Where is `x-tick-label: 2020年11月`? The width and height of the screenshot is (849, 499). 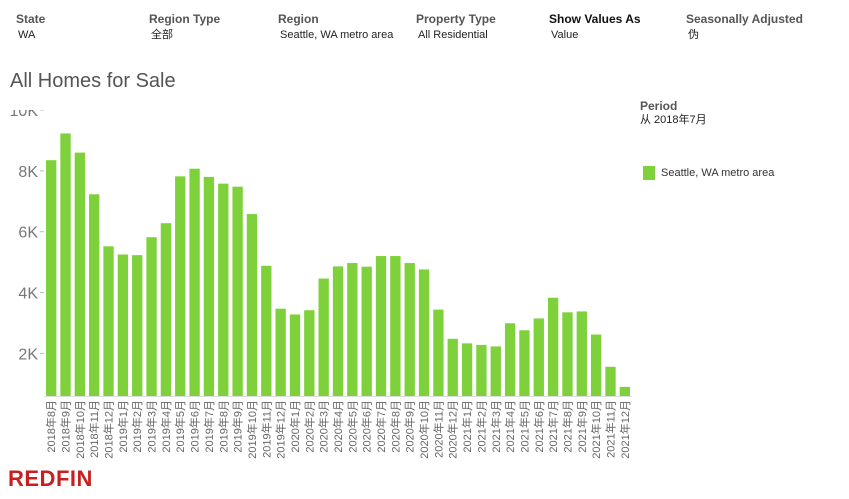
x-tick-label: 2020年11月 is located at coordinates (438, 429).